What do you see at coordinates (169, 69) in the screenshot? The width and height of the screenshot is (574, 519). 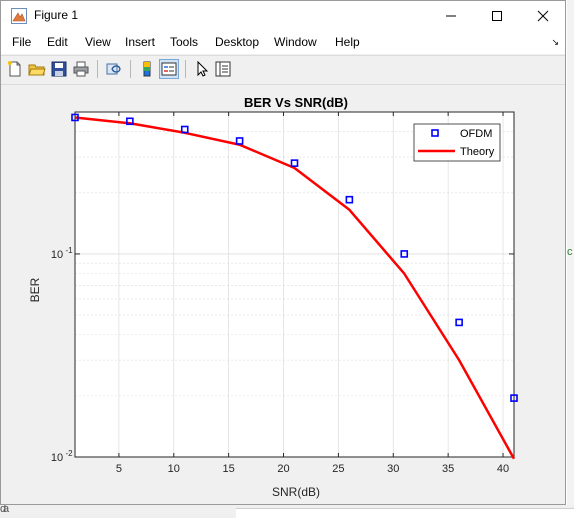 I see `legend-icon` at bounding box center [169, 69].